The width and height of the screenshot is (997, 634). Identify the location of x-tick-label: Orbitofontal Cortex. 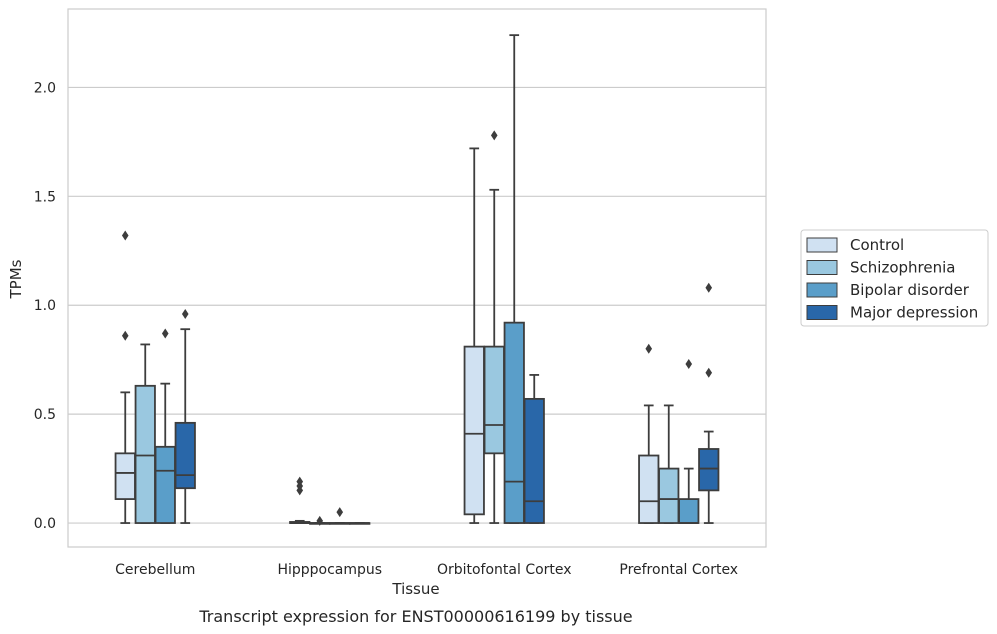
(504, 570).